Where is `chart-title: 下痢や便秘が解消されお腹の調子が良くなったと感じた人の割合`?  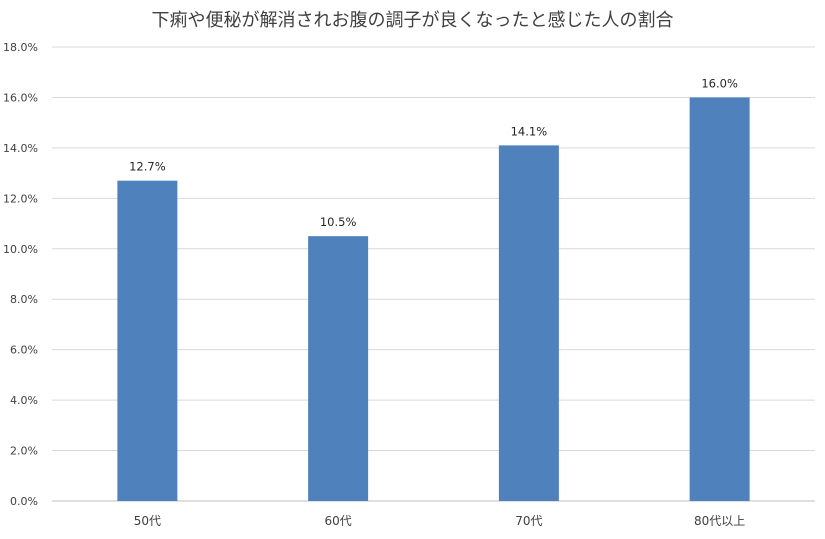 chart-title: 下痢や便秘が解消されお腹の調子が良くなったと感じた人の割合 is located at coordinates (412, 20).